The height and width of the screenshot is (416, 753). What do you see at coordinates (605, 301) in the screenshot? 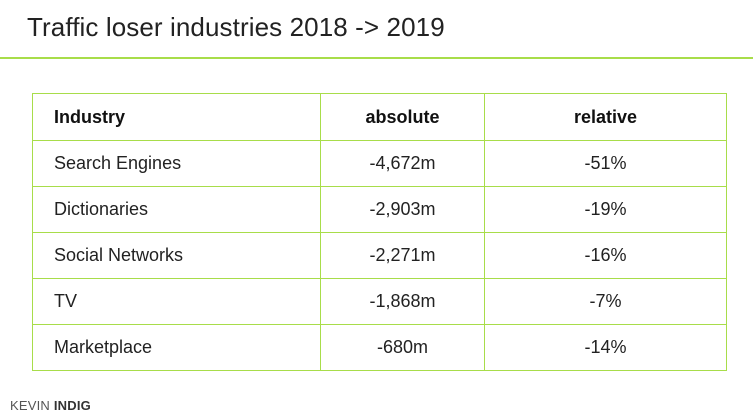
I see `cell-relative: -7%` at bounding box center [605, 301].